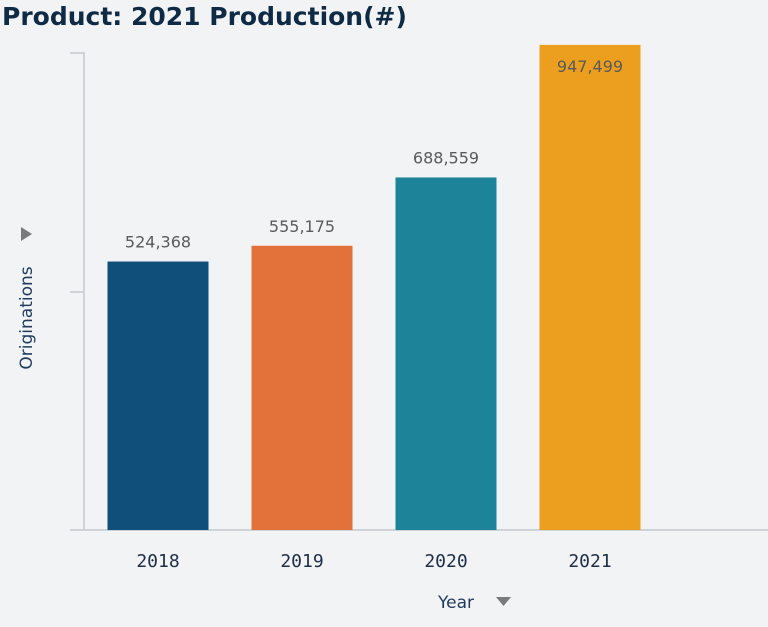  Describe the element at coordinates (373, 561) in the screenshot. I see `x-axis-tick-labels: 2018 2019 2020 2021` at that location.